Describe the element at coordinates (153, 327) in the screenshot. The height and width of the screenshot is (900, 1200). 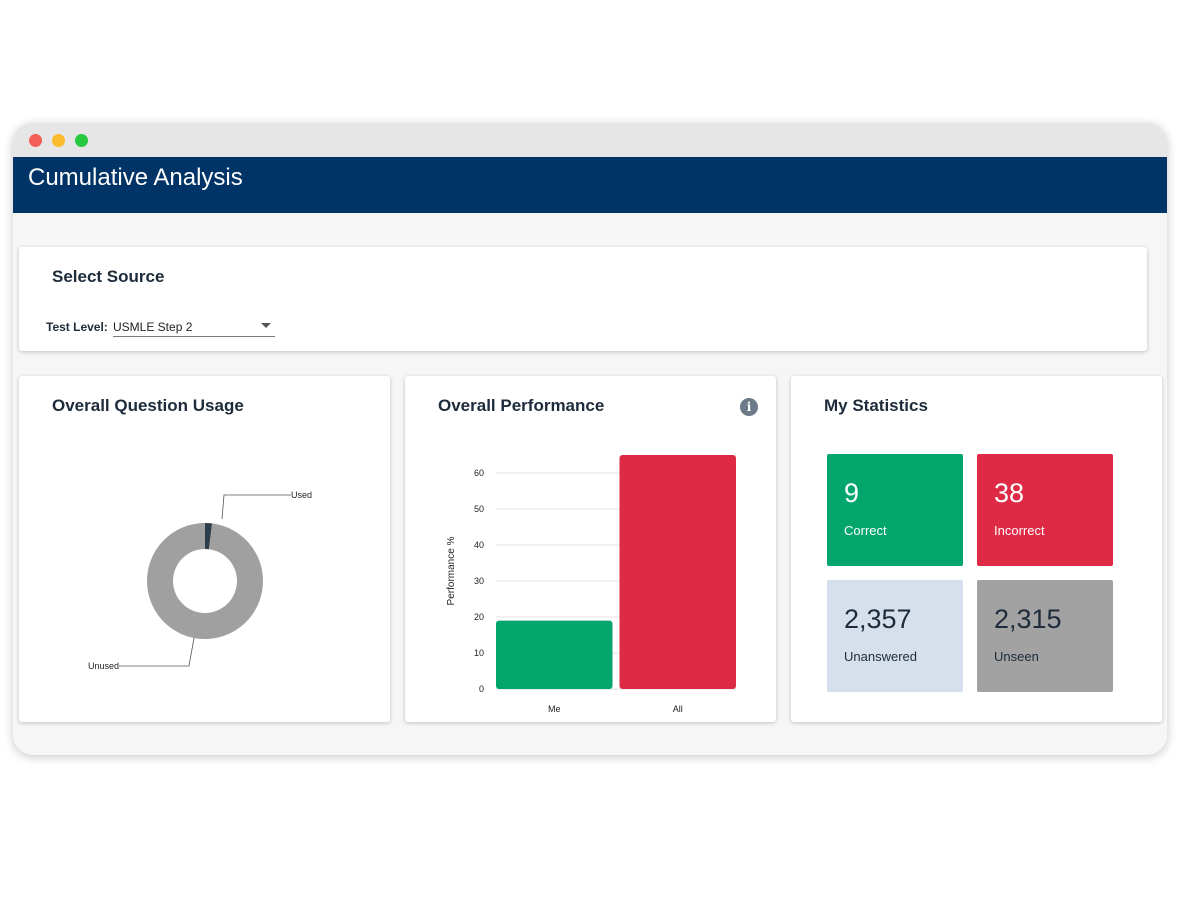
I see `test-level-value: USMLE Step 2` at that location.